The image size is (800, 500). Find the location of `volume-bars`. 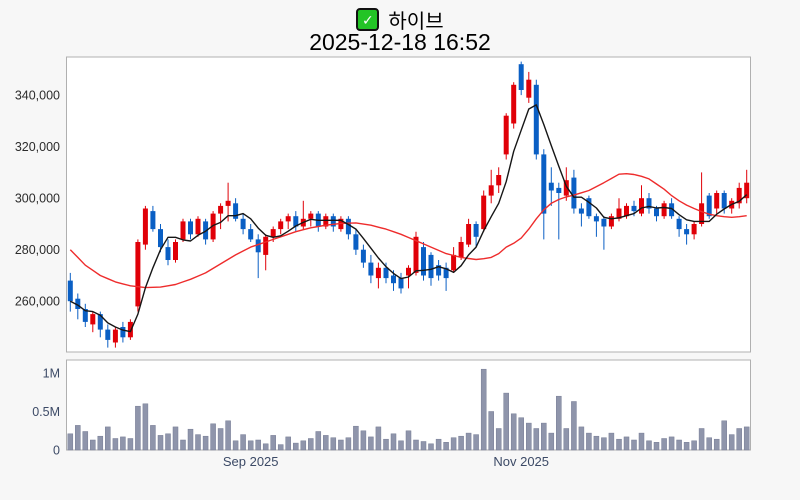

volume-bars is located at coordinates (408, 409).